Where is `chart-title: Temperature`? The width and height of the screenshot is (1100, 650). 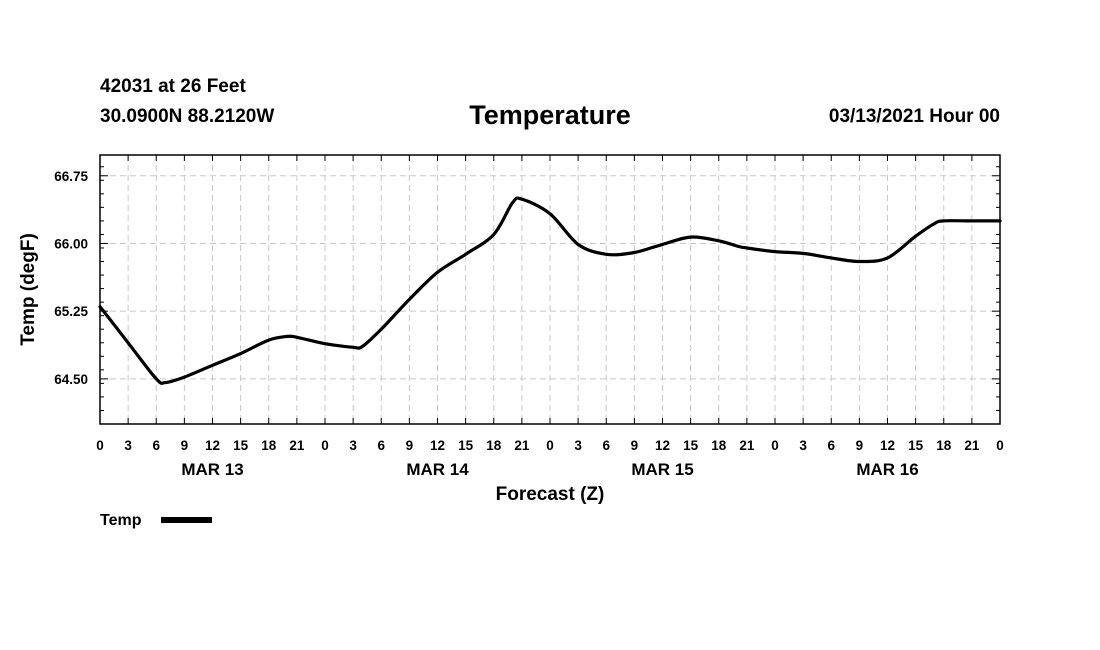 chart-title: Temperature is located at coordinates (550, 115).